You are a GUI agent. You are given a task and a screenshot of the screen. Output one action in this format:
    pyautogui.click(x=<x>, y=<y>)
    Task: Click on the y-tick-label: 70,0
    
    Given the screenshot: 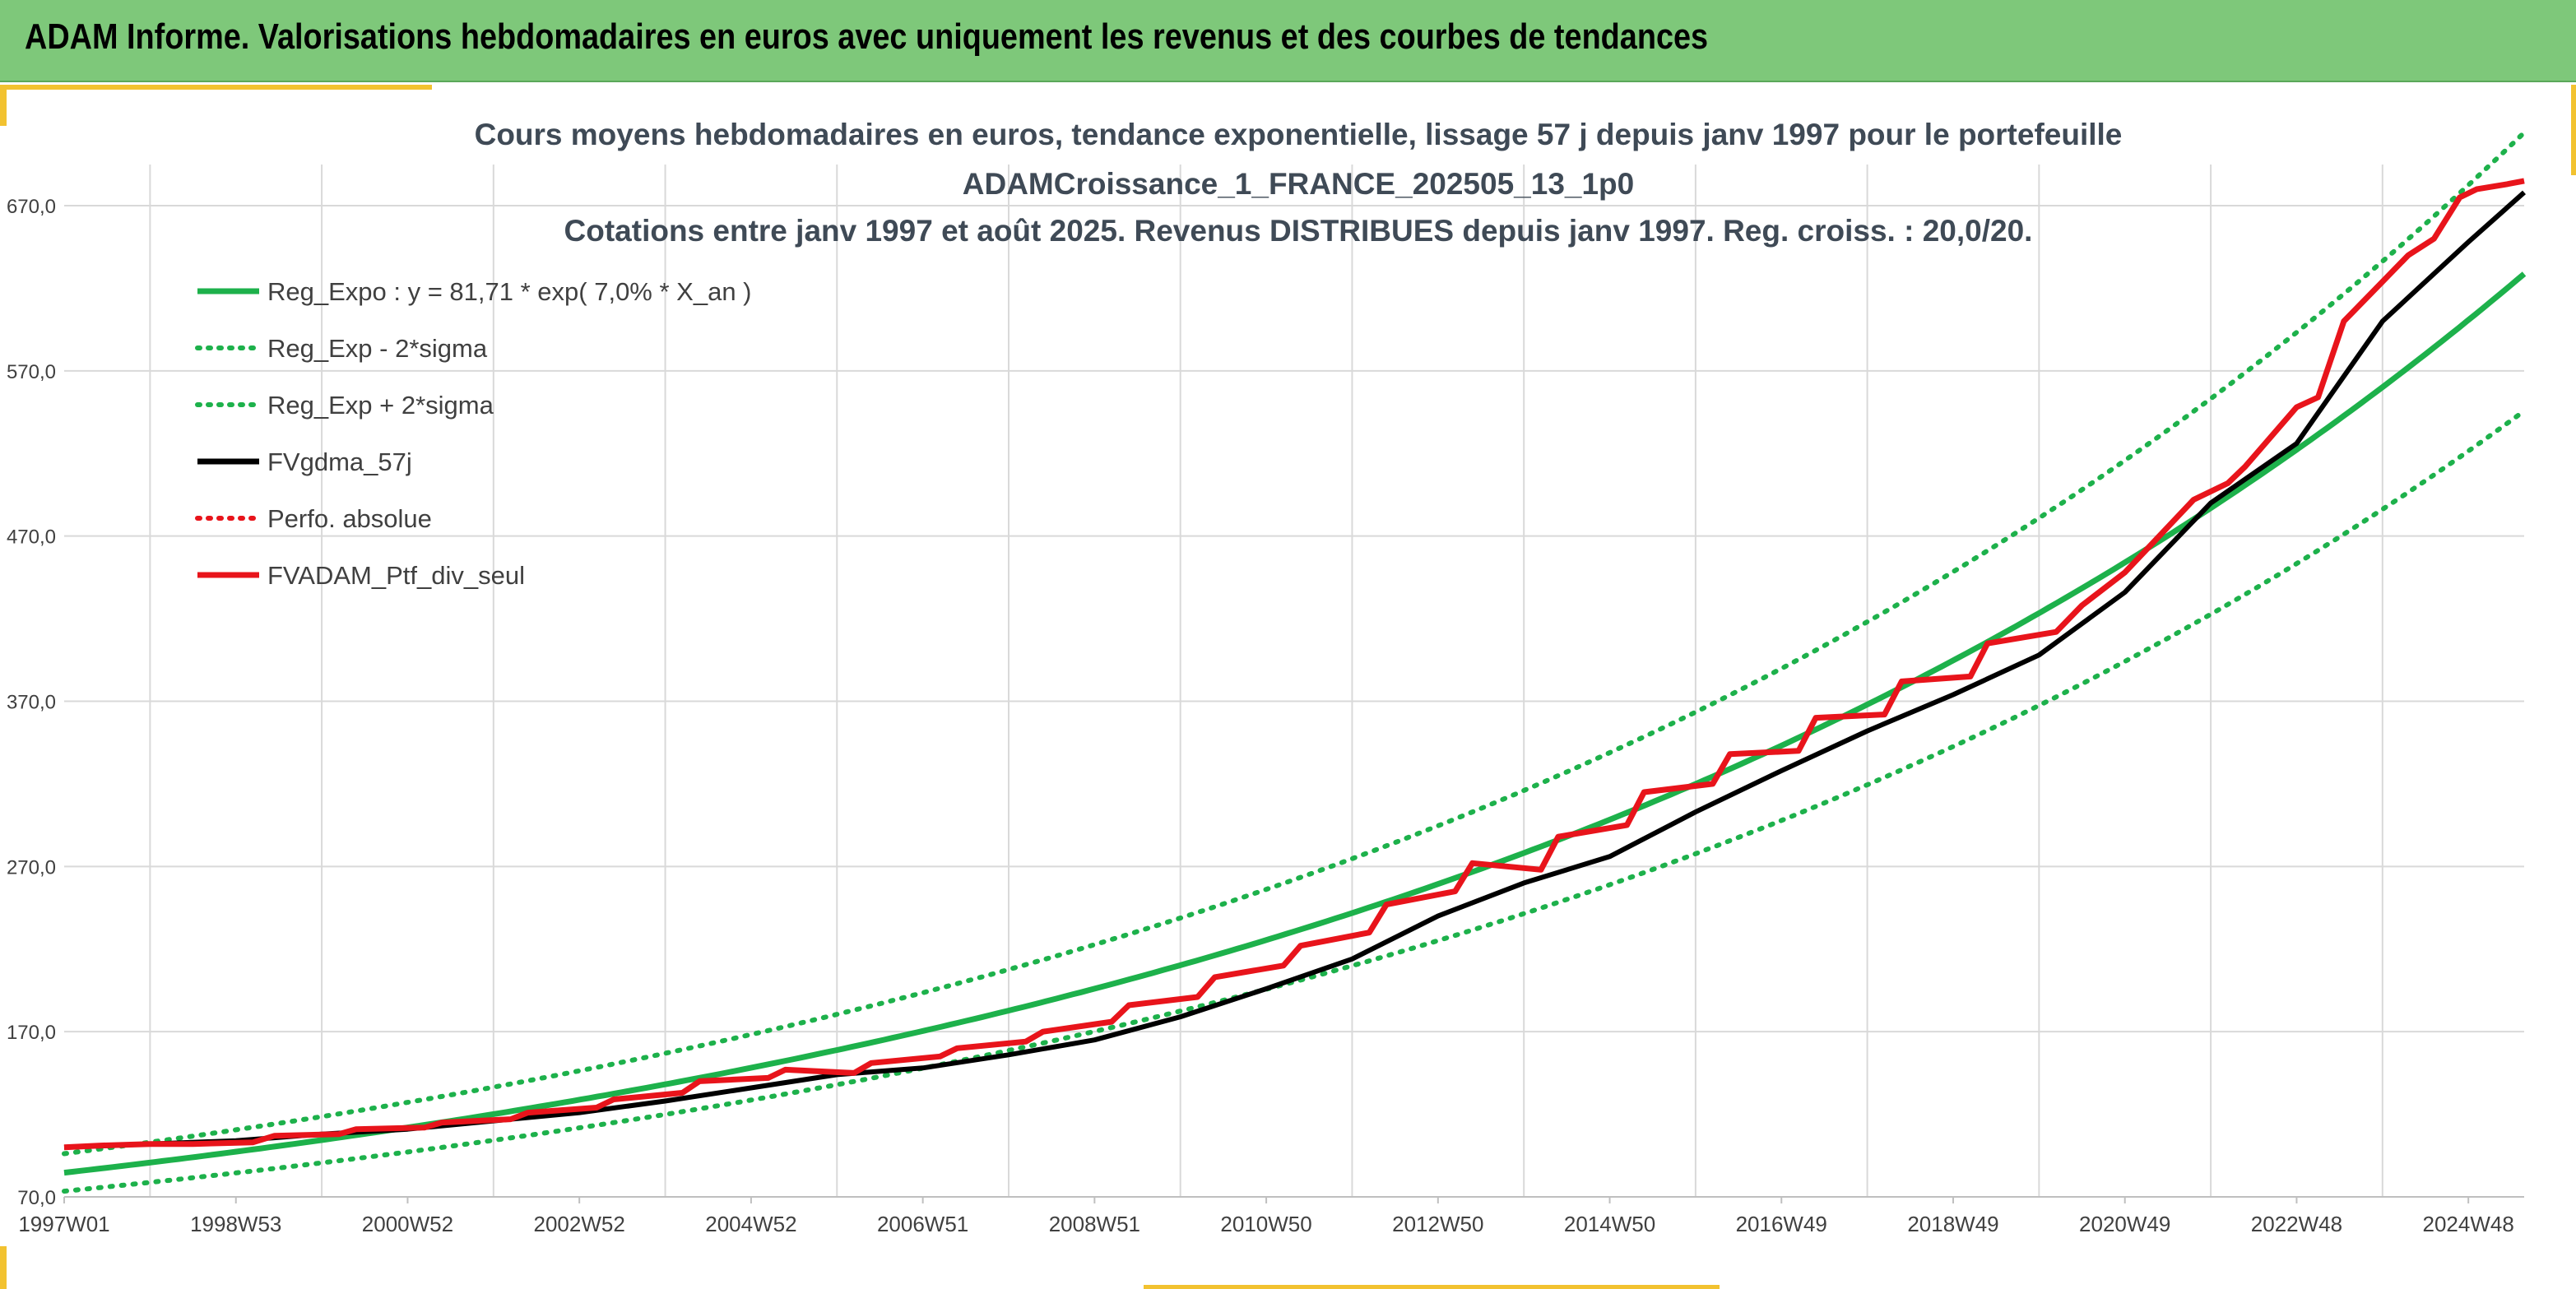 What is the action you would take?
    pyautogui.click(x=36, y=1198)
    